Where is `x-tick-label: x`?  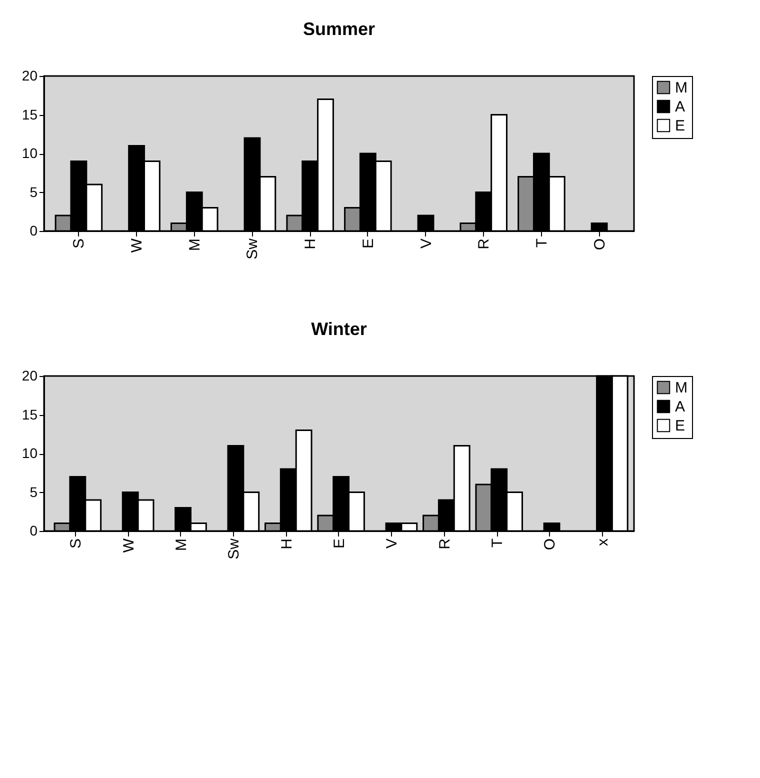
x-tick-label: x is located at coordinates (603, 542).